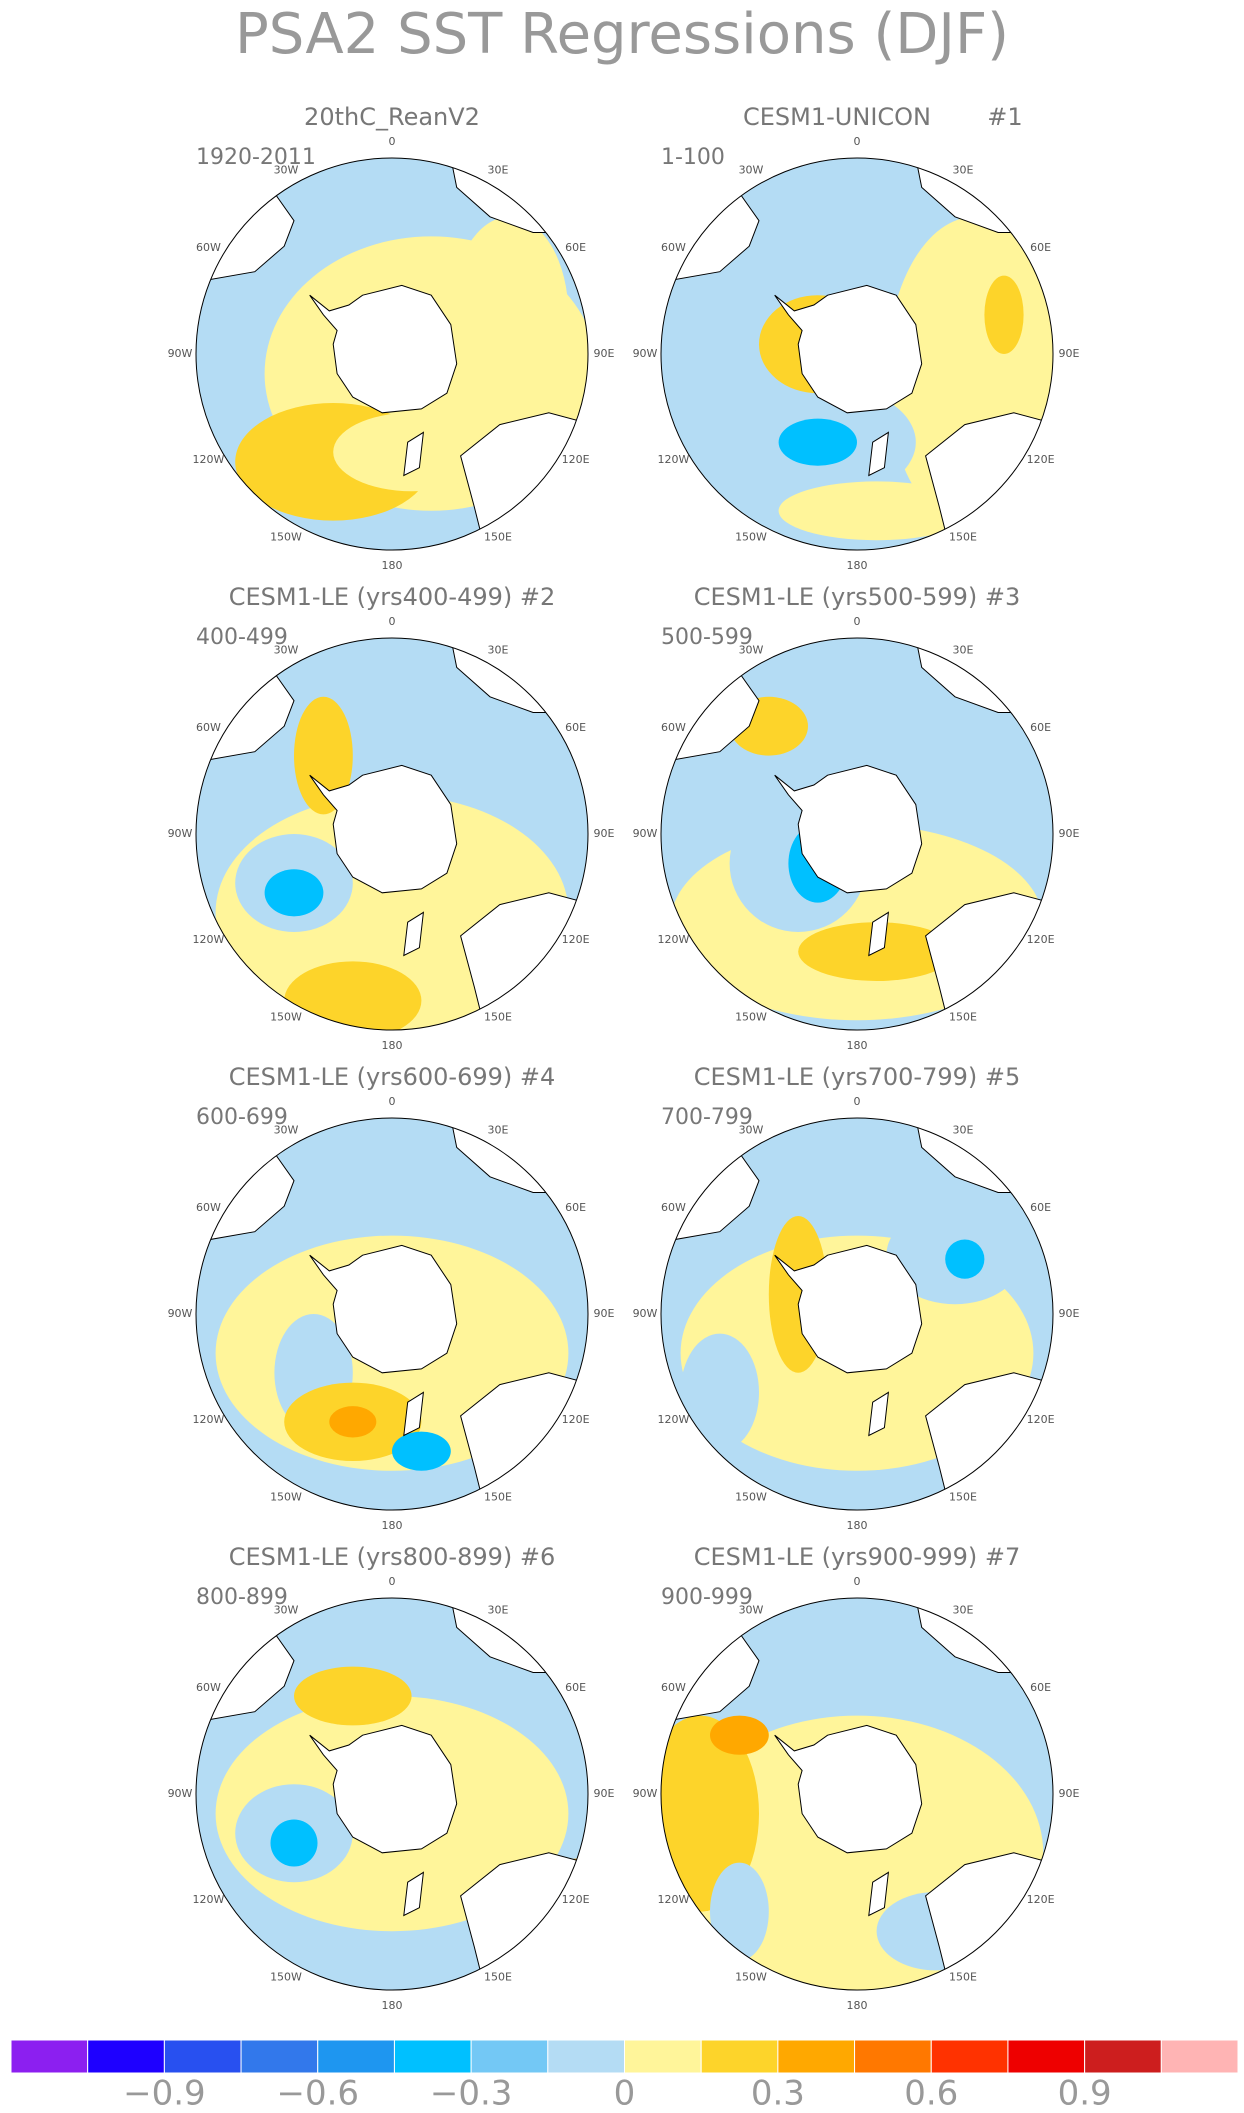 Image resolution: width=1244 pixels, height=2113 pixels. What do you see at coordinates (256, 157) in the screenshot?
I see `panel-subtitle: 1920-2011` at bounding box center [256, 157].